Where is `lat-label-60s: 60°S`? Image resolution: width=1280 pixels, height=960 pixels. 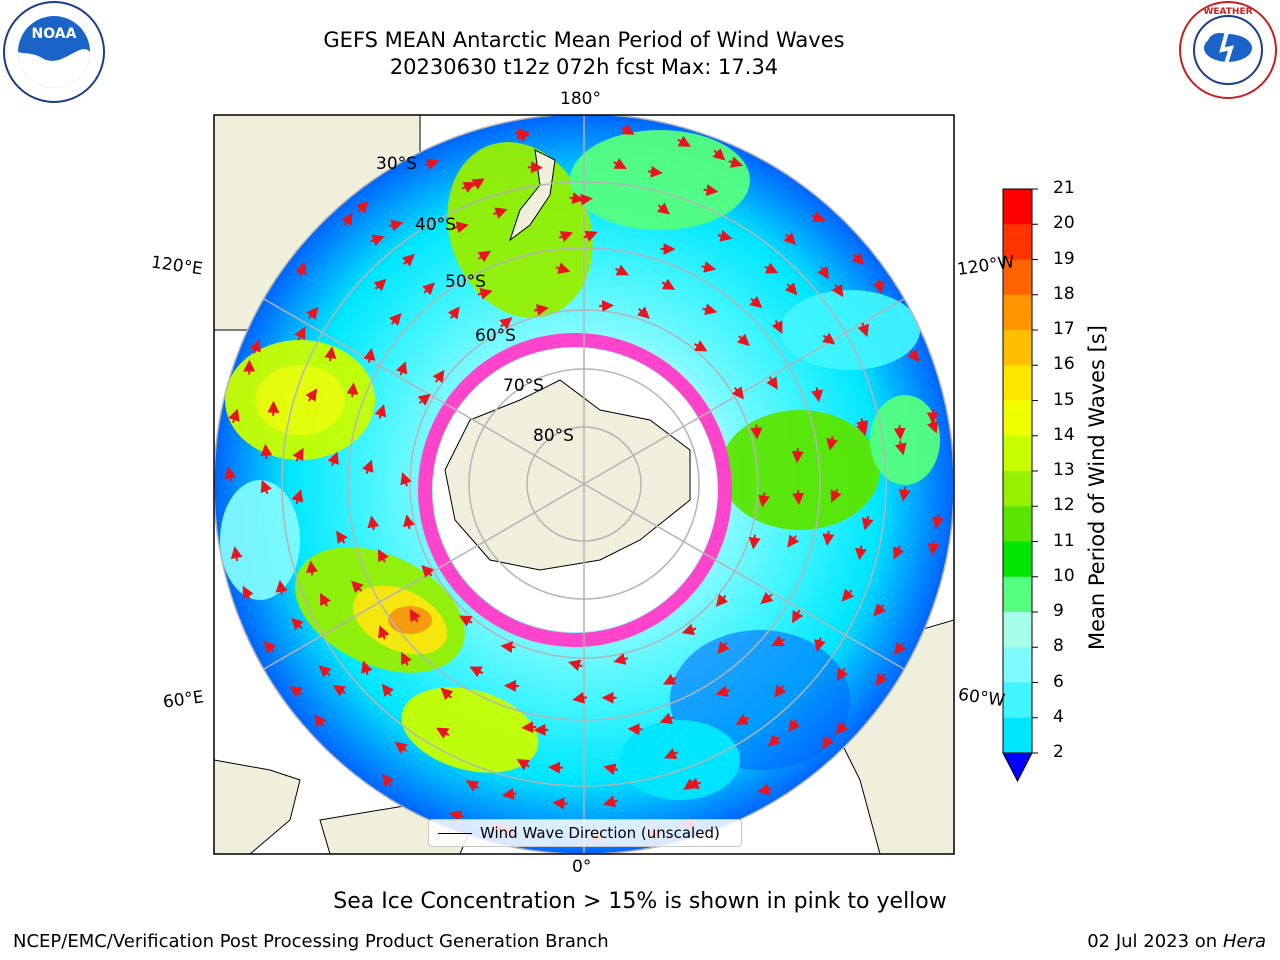
lat-label-60s: 60°S is located at coordinates (495, 336).